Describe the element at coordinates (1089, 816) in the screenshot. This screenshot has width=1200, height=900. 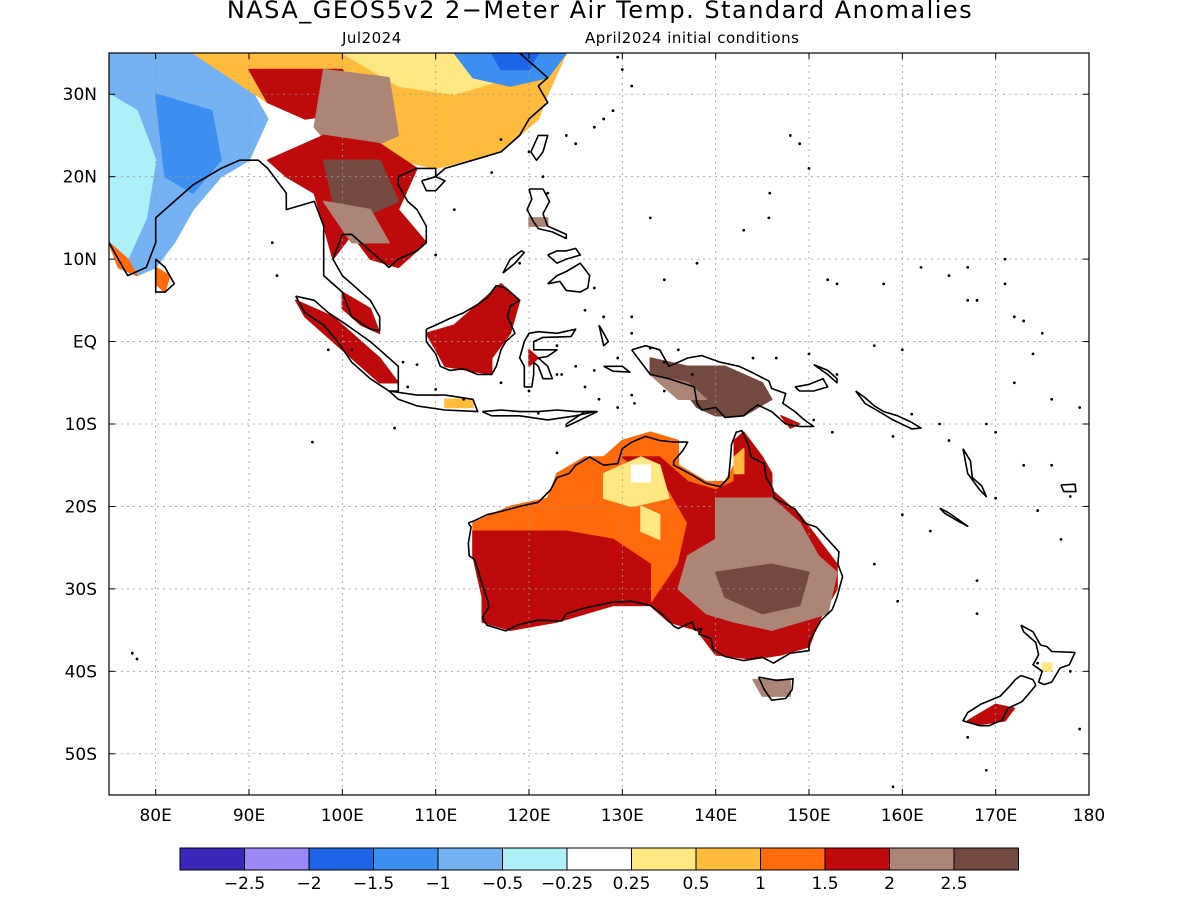
I see `lon-label: 180` at that location.